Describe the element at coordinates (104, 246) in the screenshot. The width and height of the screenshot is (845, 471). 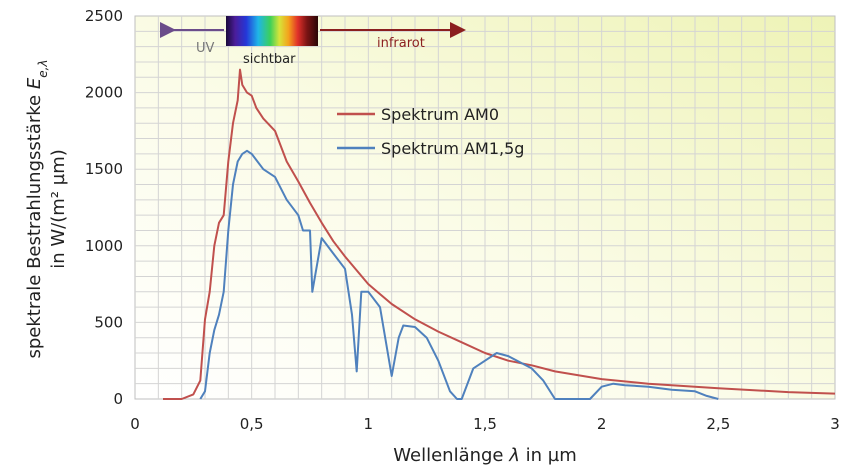
I see `y-tick-label: 1000` at that location.